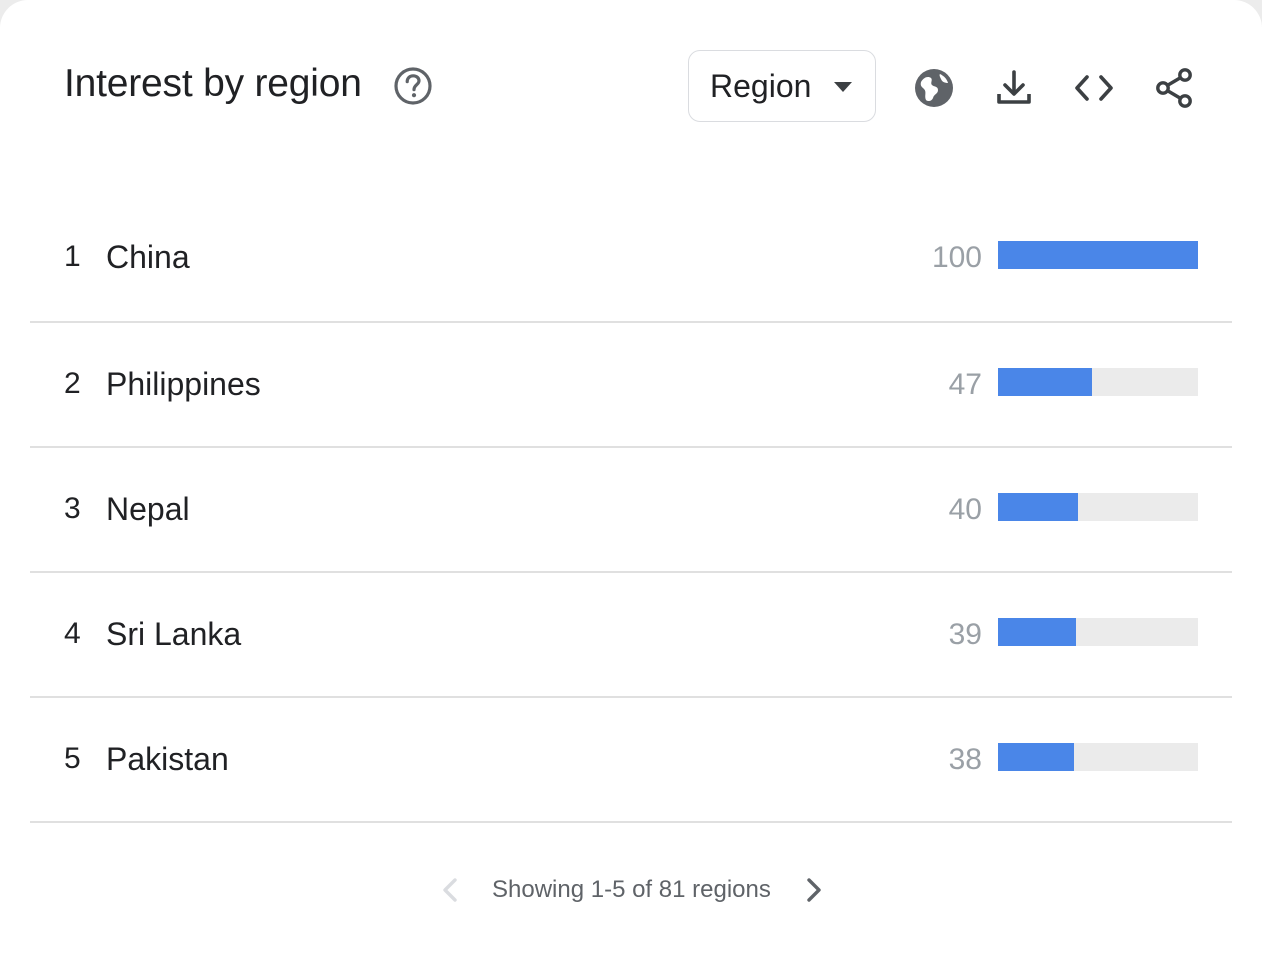 This screenshot has height=960, width=1262. I want to click on region-row: 2 Philippines 47, so click(631, 385).